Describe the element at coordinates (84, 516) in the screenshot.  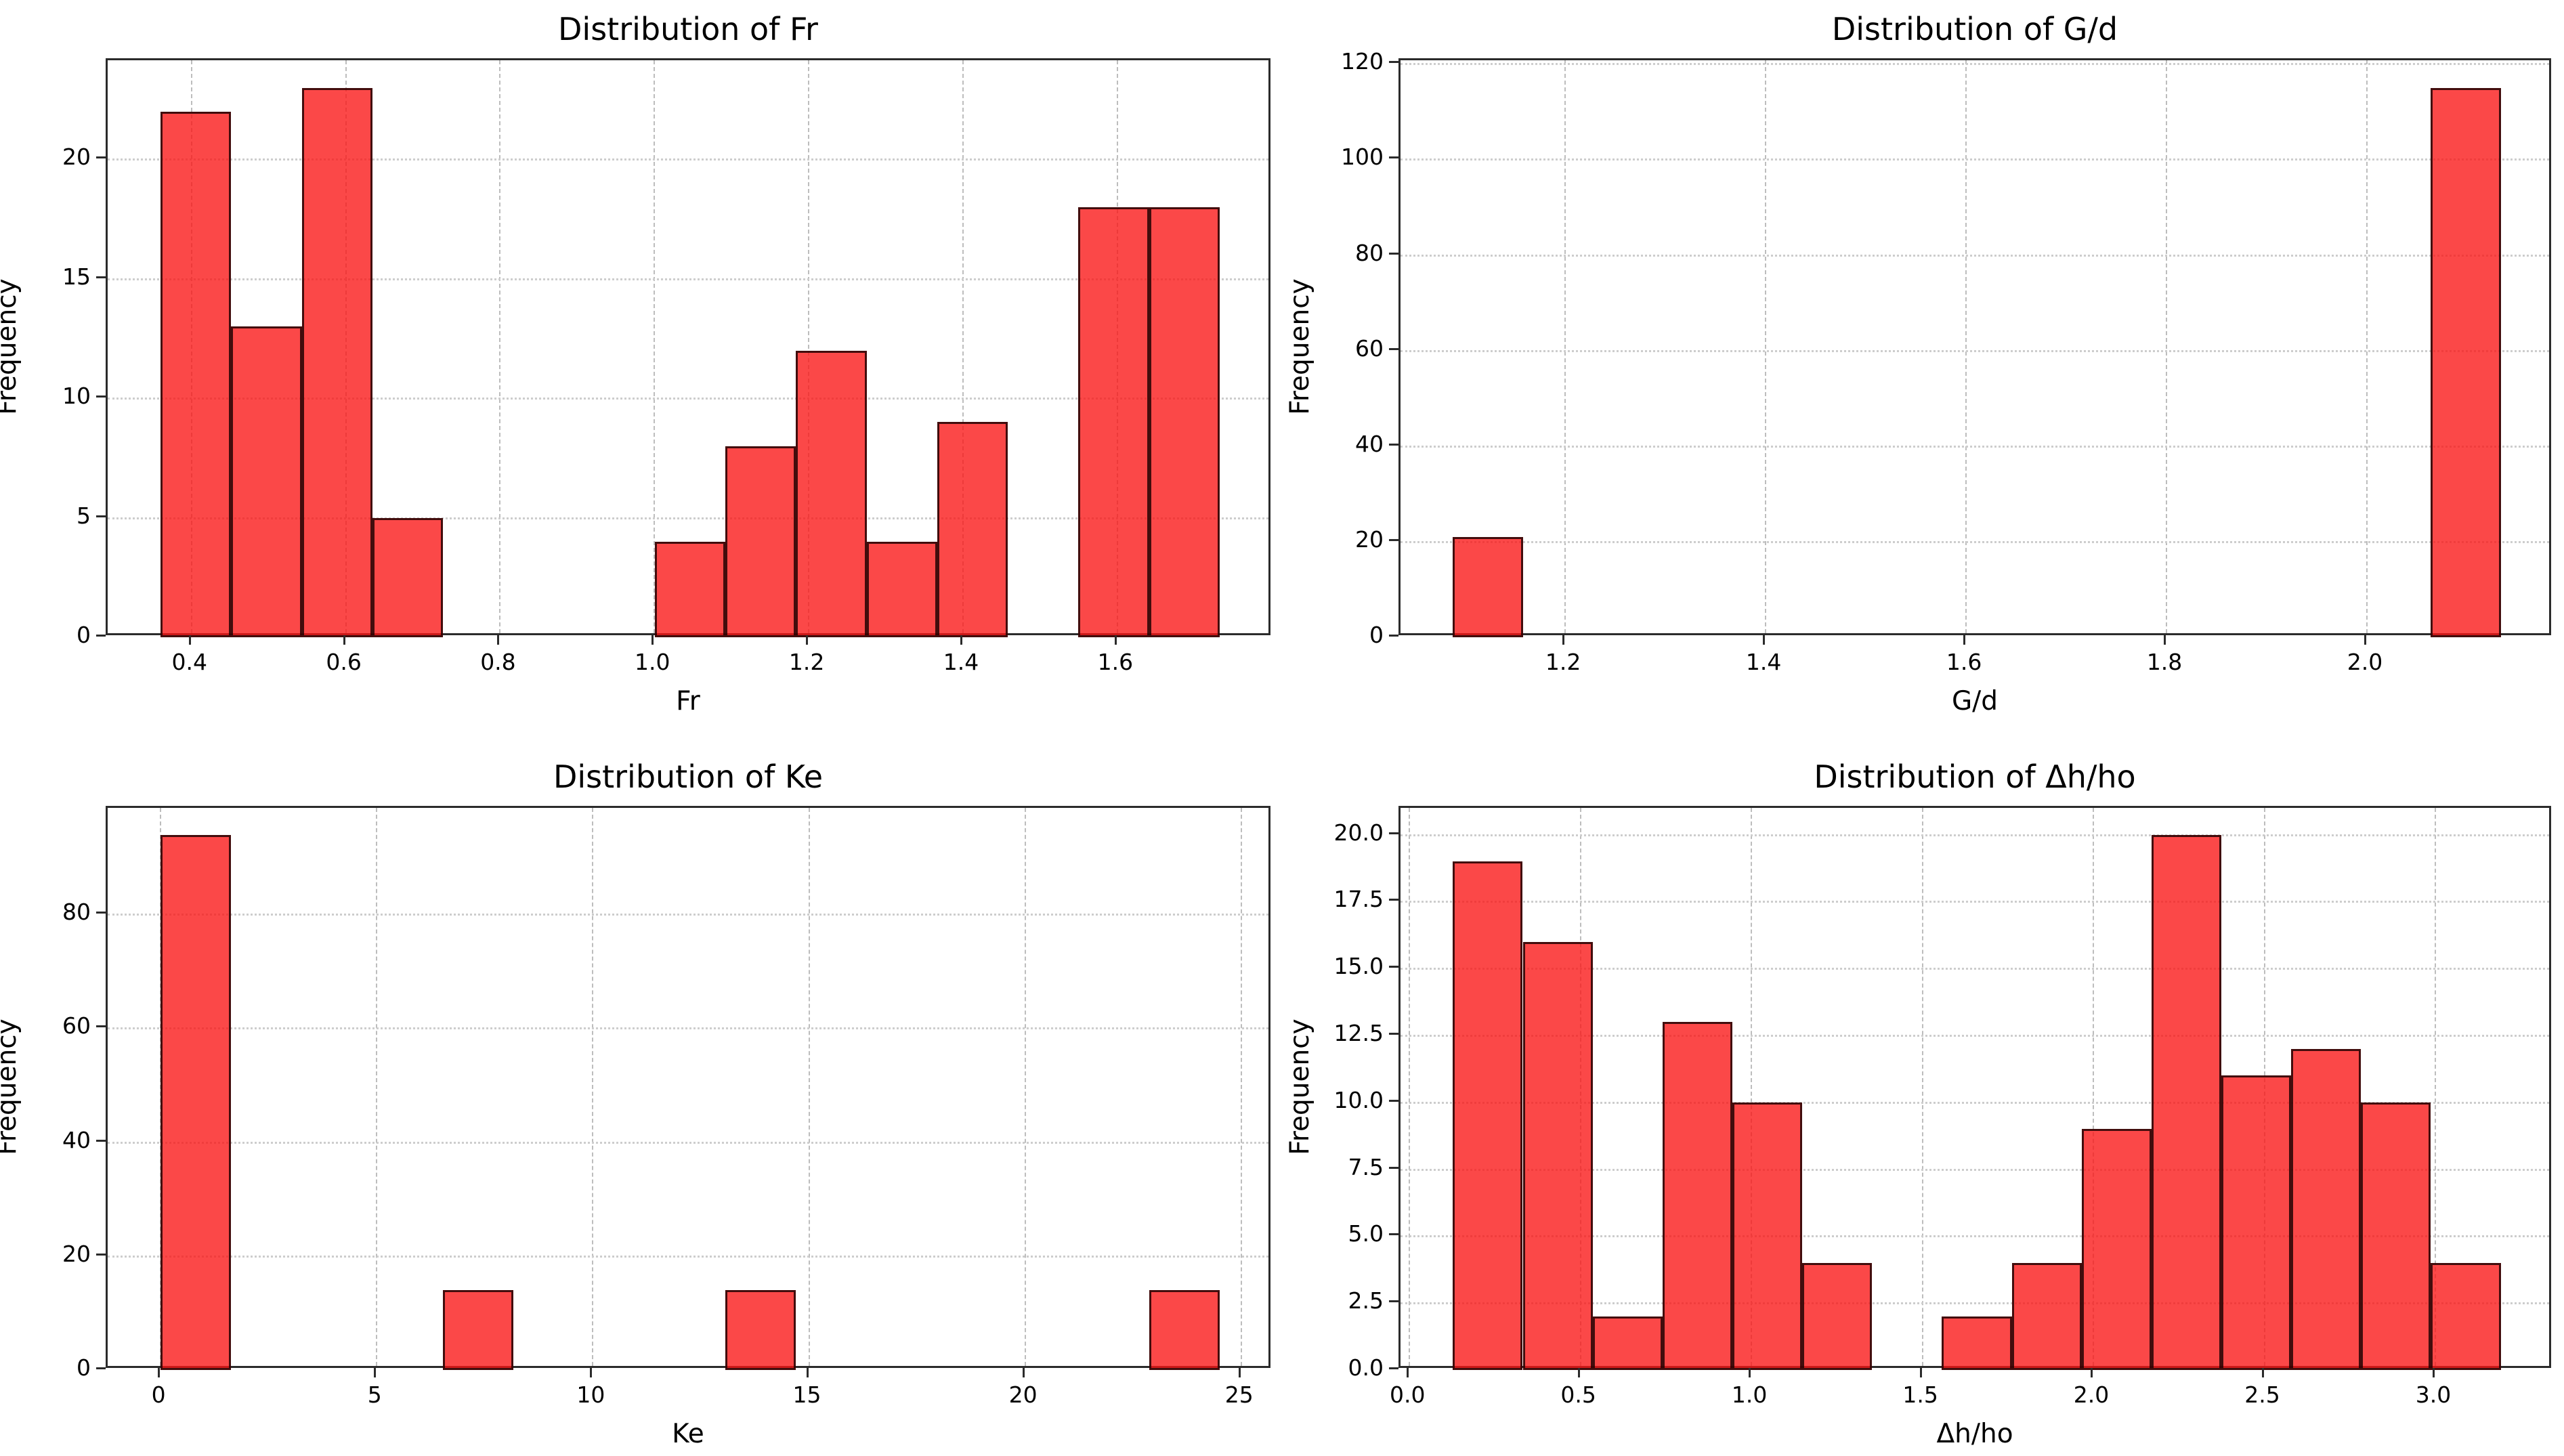
I see `y-tick-label: 5` at that location.